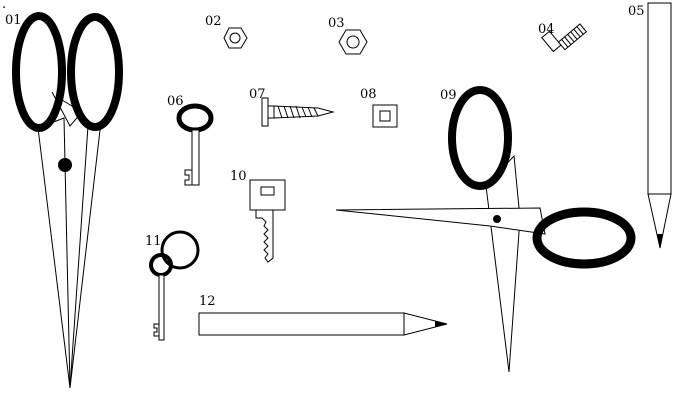 This screenshot has height=407, width=682. What do you see at coordinates (265, 112) in the screenshot?
I see `screw-07-head` at bounding box center [265, 112].